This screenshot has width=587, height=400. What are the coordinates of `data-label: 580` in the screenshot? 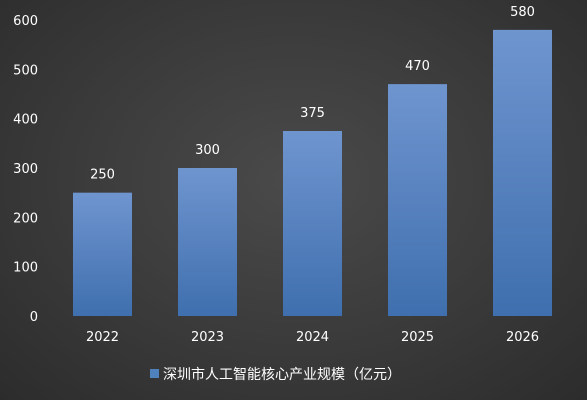 It's located at (522, 12).